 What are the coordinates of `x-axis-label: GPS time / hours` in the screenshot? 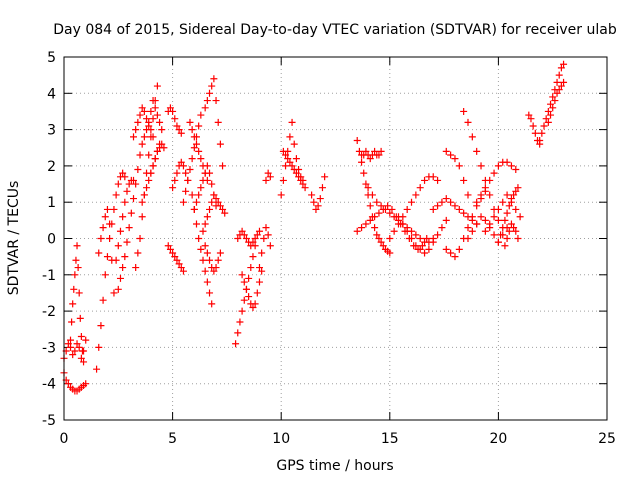 It's located at (334, 466).